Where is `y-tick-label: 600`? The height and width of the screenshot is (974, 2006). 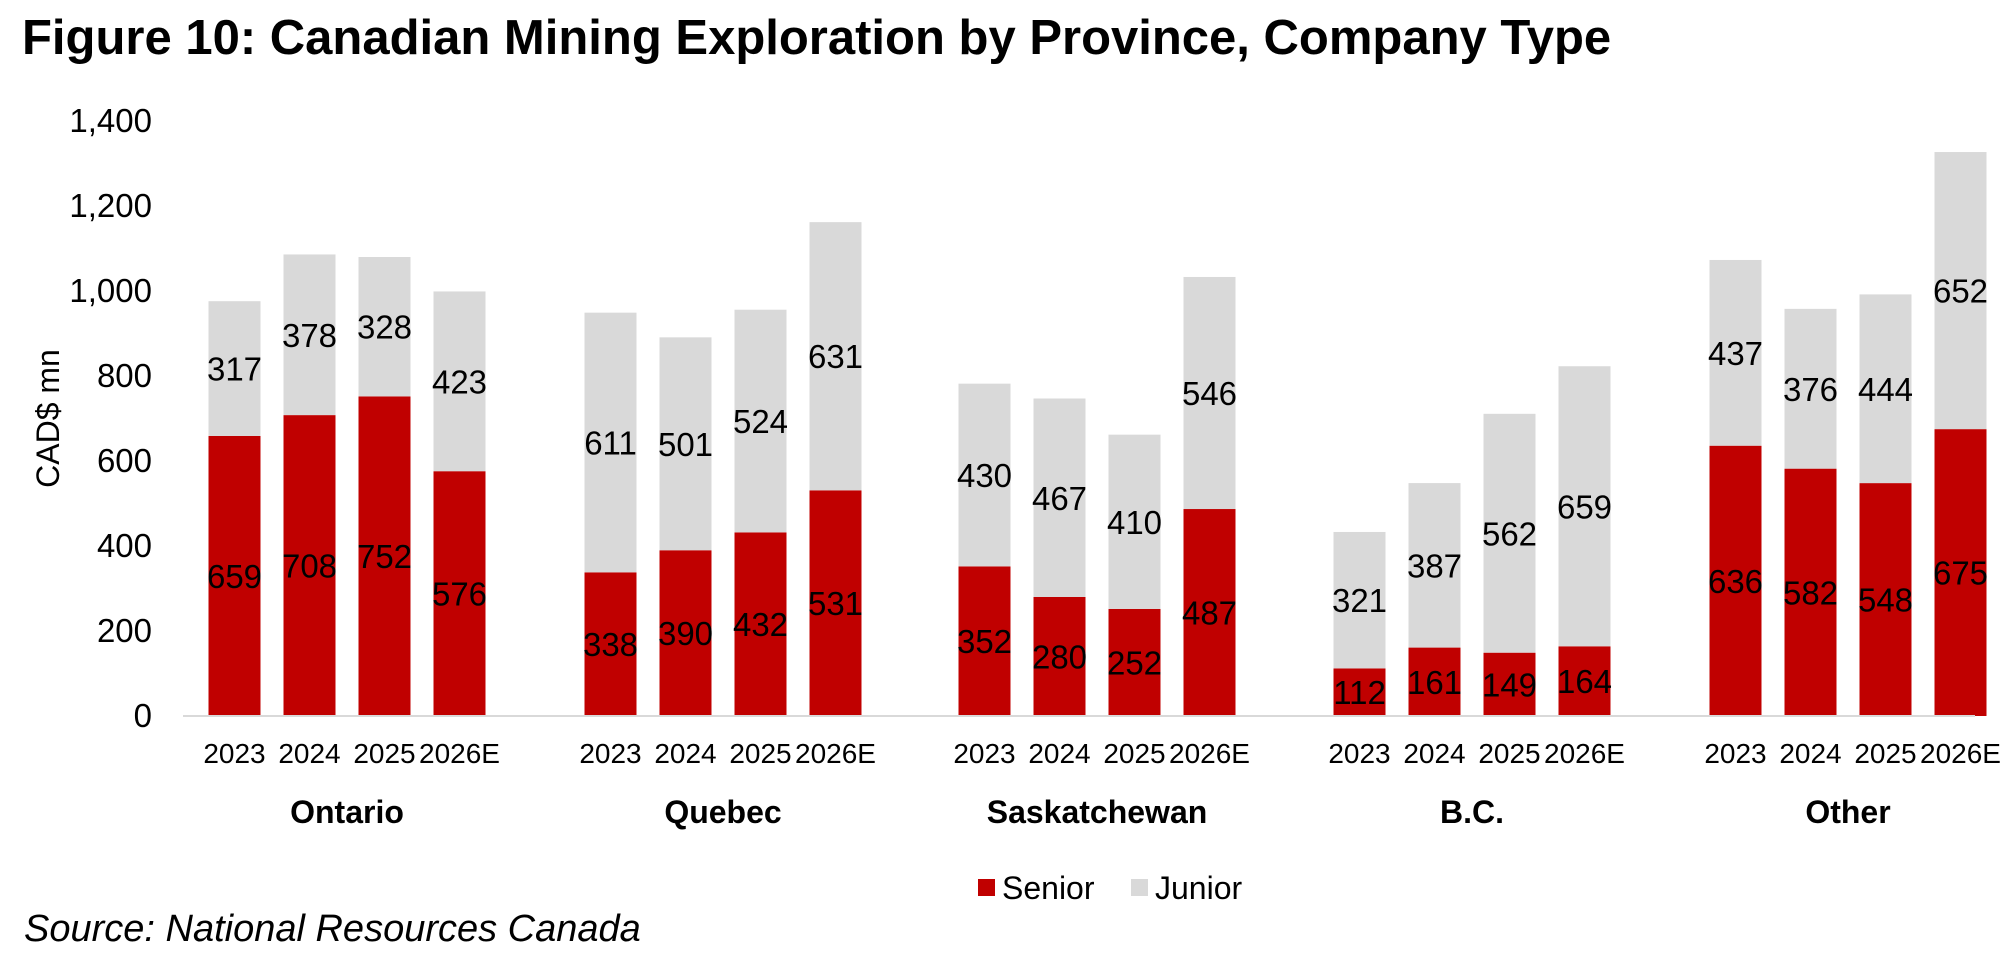
y-tick-label: 600 is located at coordinates (124, 460).